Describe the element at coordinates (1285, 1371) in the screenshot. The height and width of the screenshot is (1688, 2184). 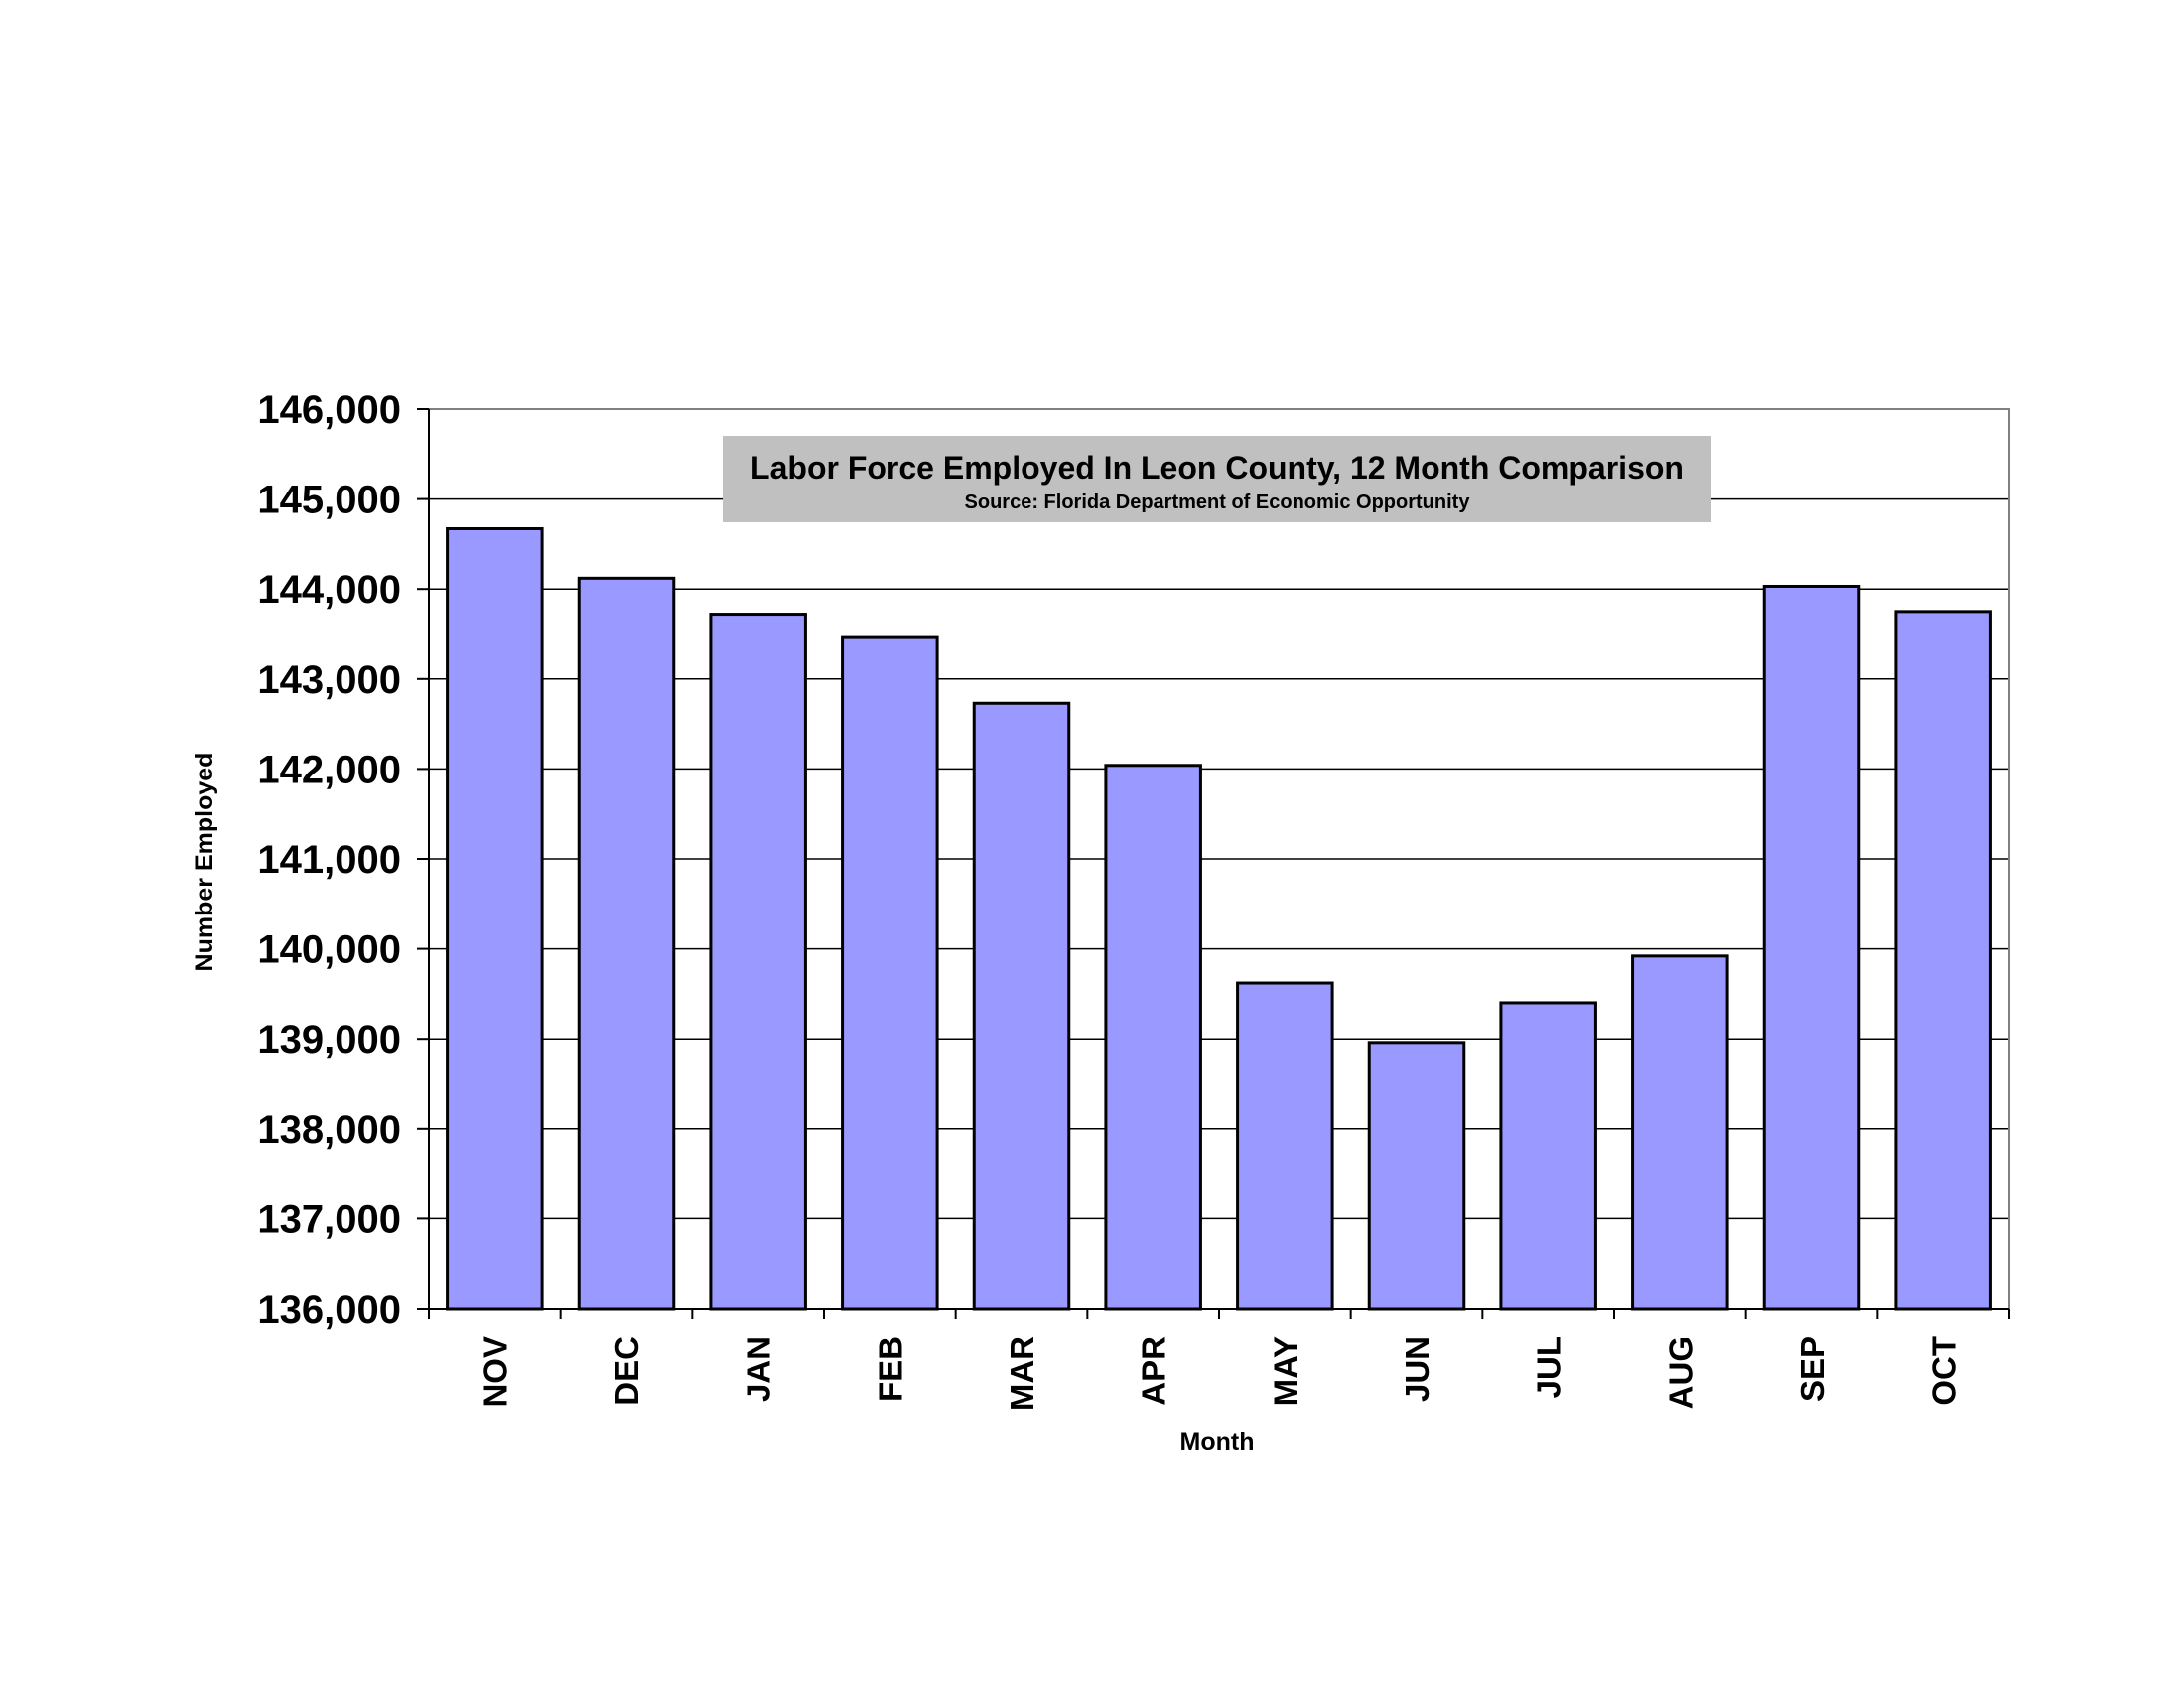
I see `x-category-label: MAY` at that location.